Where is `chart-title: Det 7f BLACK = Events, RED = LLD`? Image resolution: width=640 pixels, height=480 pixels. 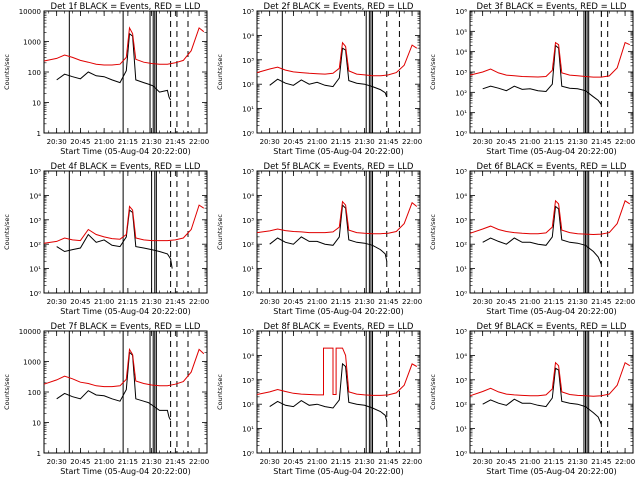 chart-title: Det 7f BLACK = Events, RED = LLD is located at coordinates (126, 327).